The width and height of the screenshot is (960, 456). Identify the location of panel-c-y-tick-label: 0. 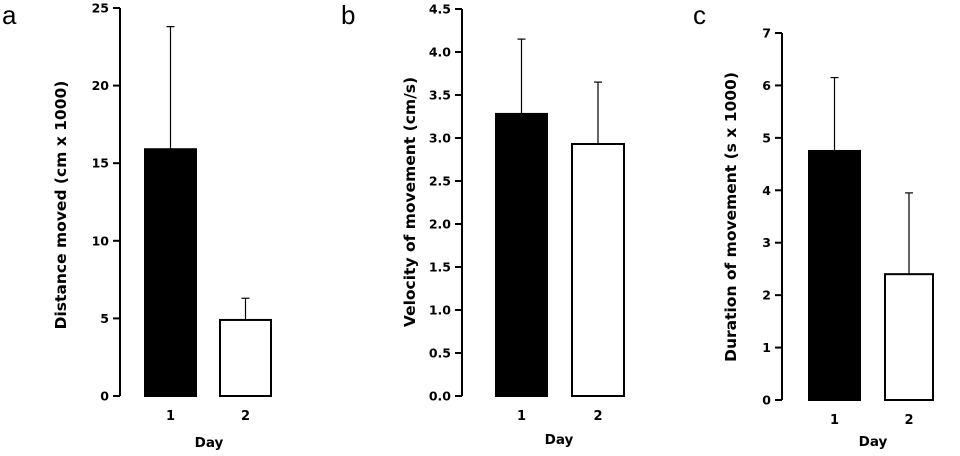
(766, 400).